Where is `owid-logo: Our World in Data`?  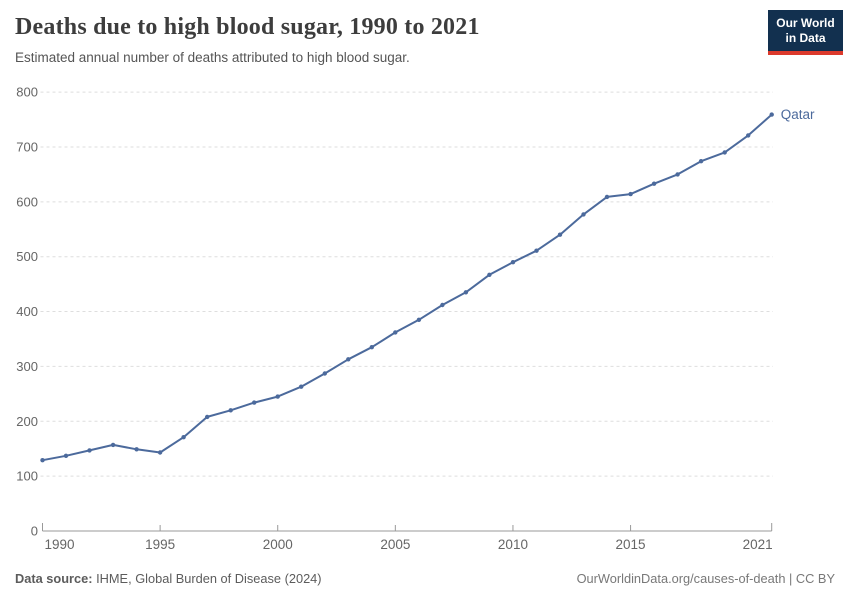
owid-logo: Our World in Data is located at coordinates (805, 32).